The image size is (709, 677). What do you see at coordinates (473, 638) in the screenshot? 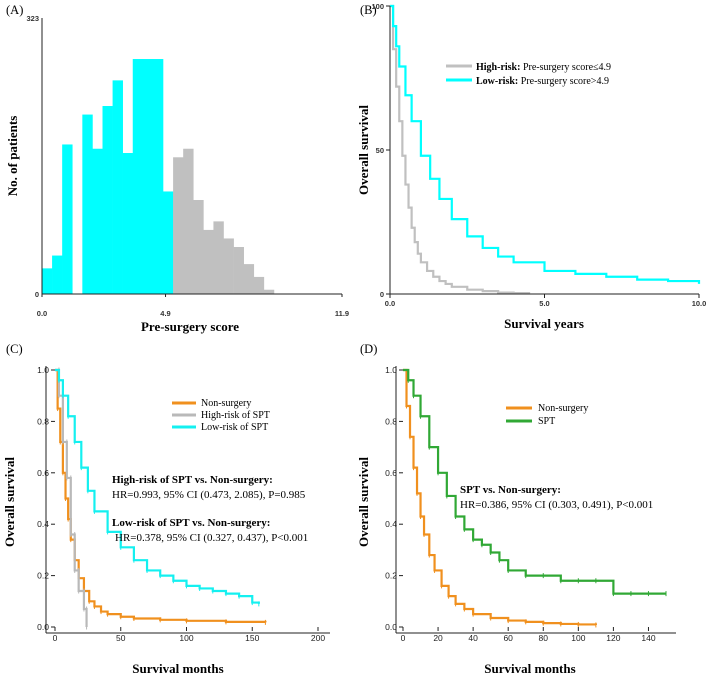
I see `x-tick-label: 40` at bounding box center [473, 638].